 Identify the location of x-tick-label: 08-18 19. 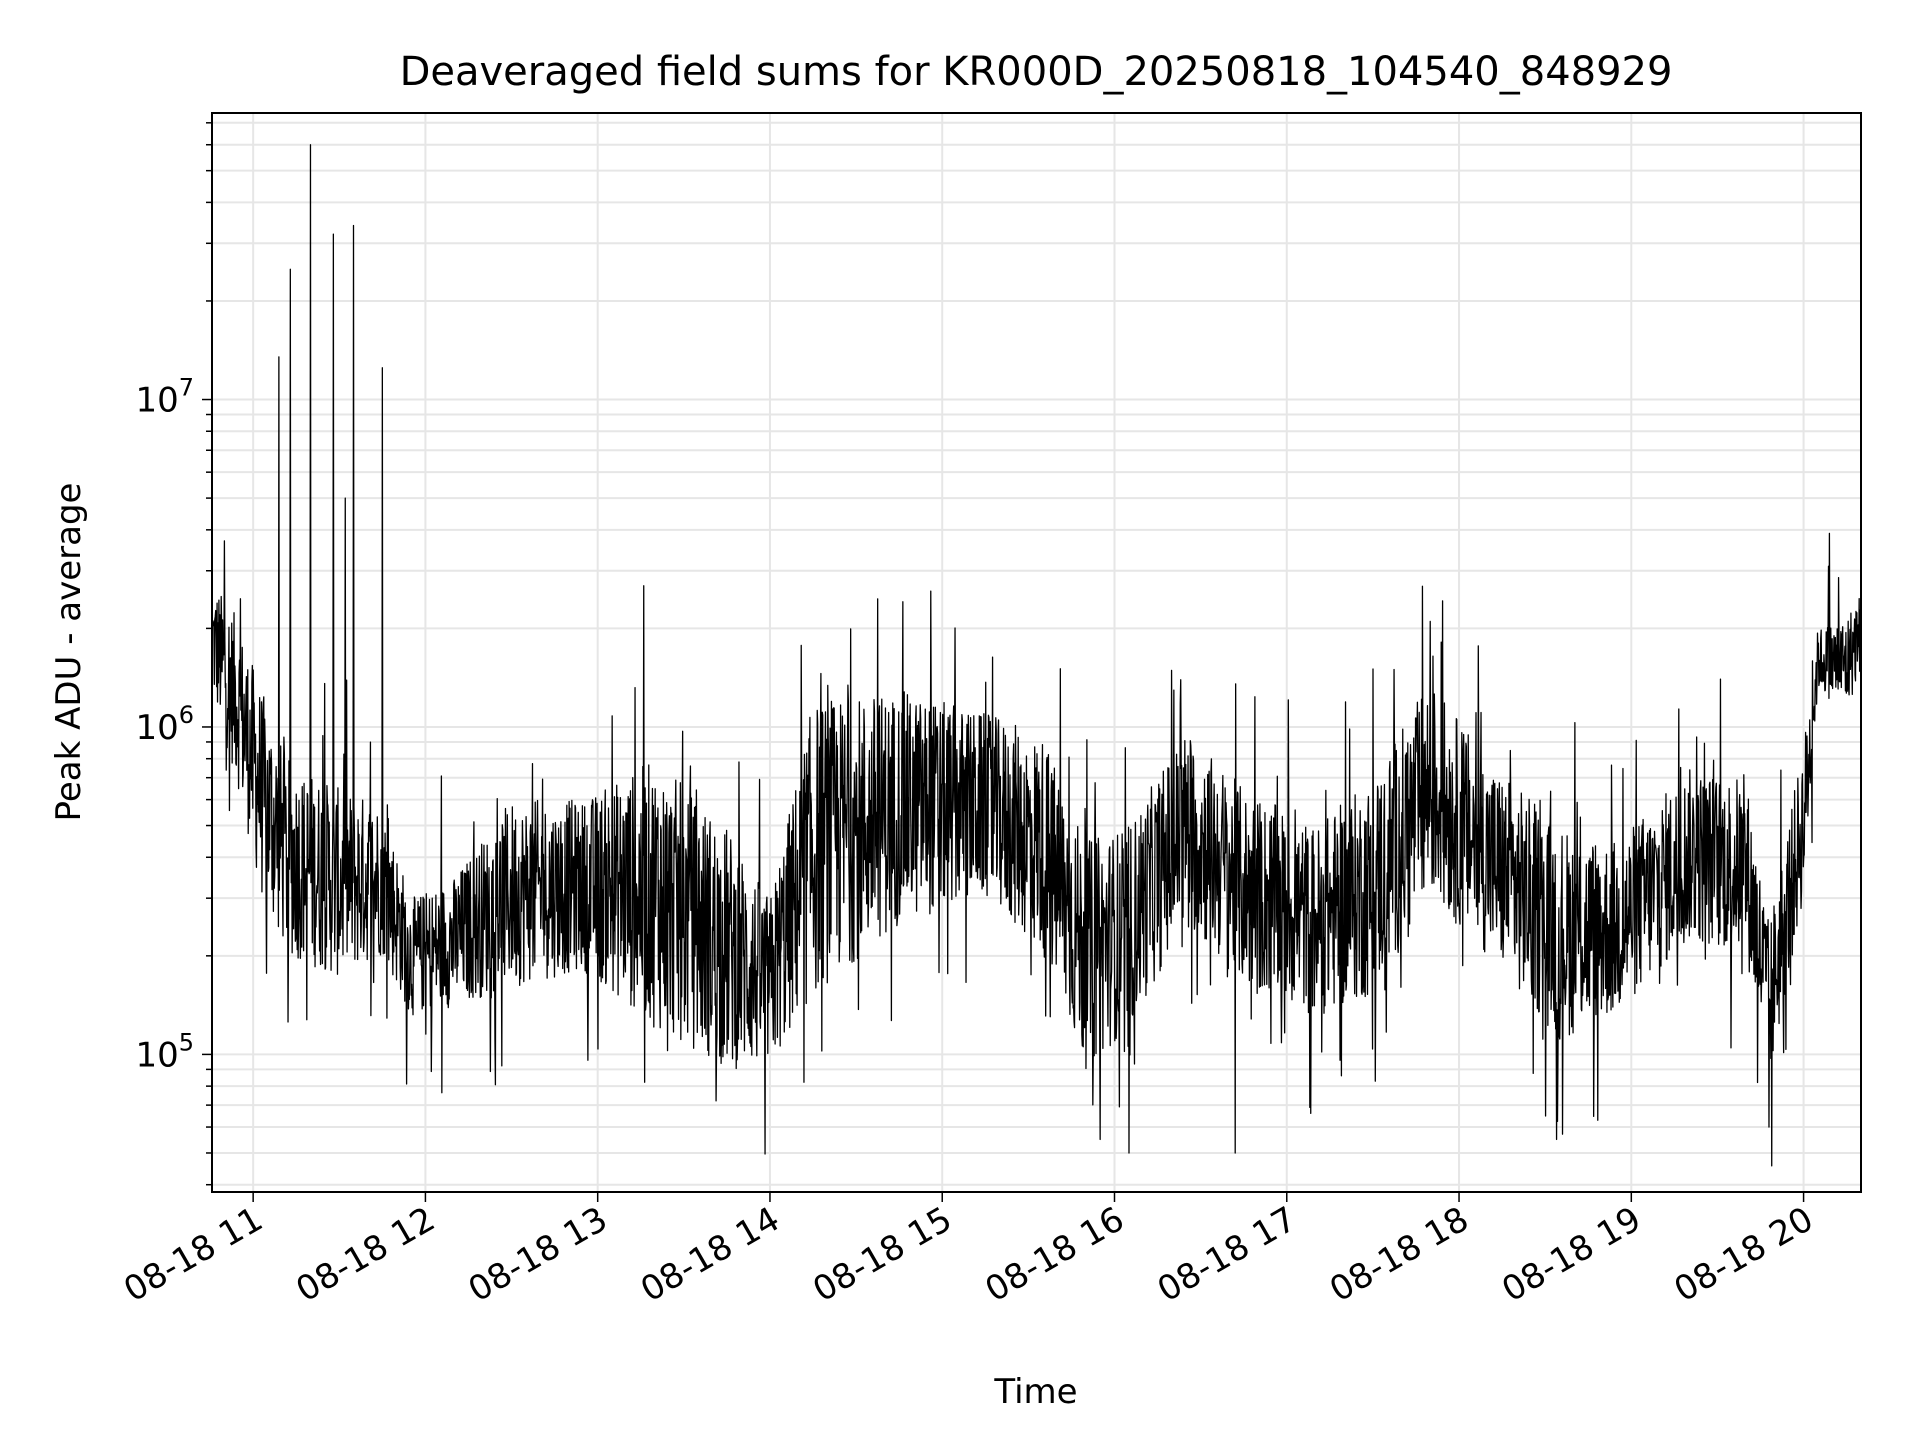
(1571, 1254).